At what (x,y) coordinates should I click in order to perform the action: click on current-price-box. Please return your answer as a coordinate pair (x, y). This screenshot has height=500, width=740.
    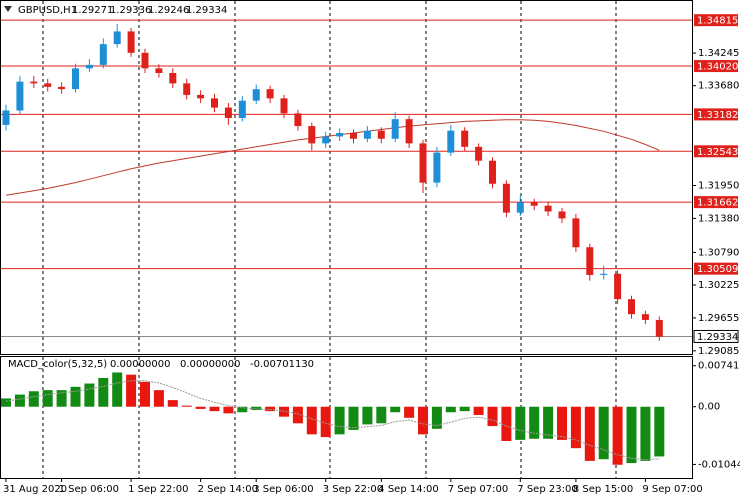
    Looking at the image, I should click on (716, 336).